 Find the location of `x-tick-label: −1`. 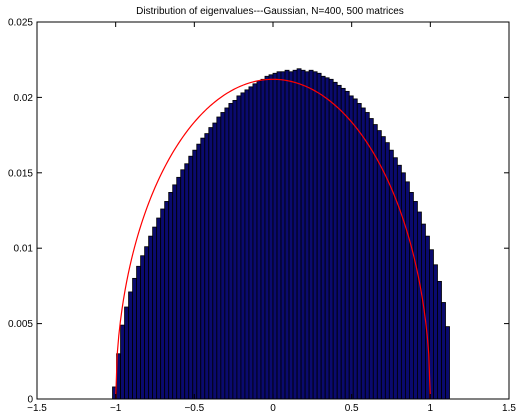

x-tick-label: −1 is located at coordinates (116, 408).